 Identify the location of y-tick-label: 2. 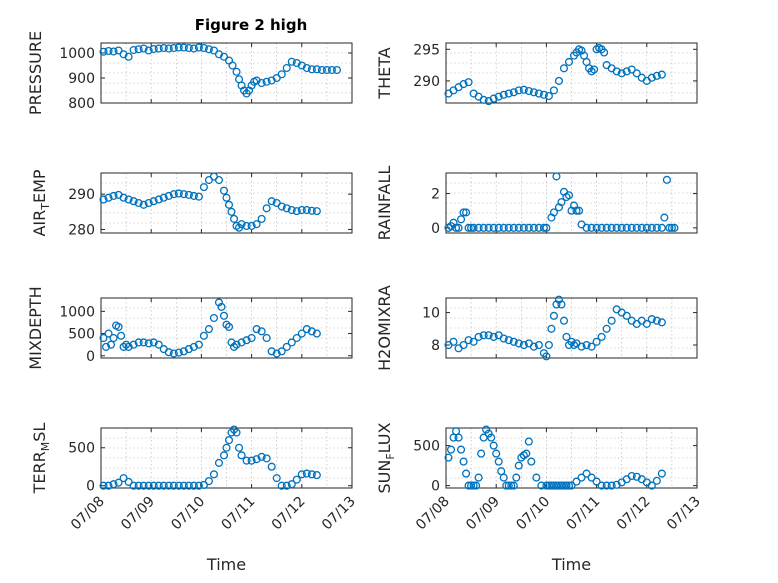
(435, 195).